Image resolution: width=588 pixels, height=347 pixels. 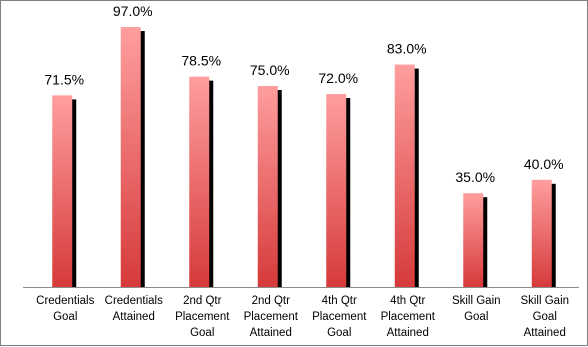 I want to click on data-label: 40.0%, so click(x=544, y=164).